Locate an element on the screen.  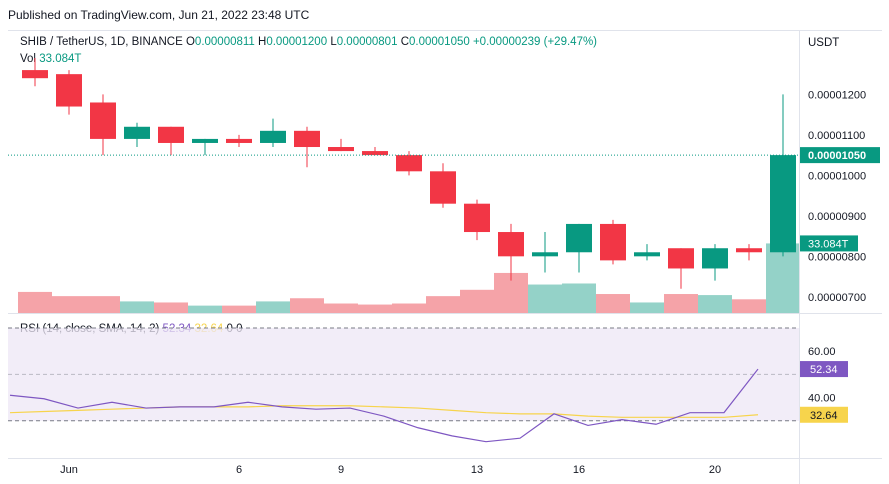
x-tick-label: 16 is located at coordinates (579, 470).